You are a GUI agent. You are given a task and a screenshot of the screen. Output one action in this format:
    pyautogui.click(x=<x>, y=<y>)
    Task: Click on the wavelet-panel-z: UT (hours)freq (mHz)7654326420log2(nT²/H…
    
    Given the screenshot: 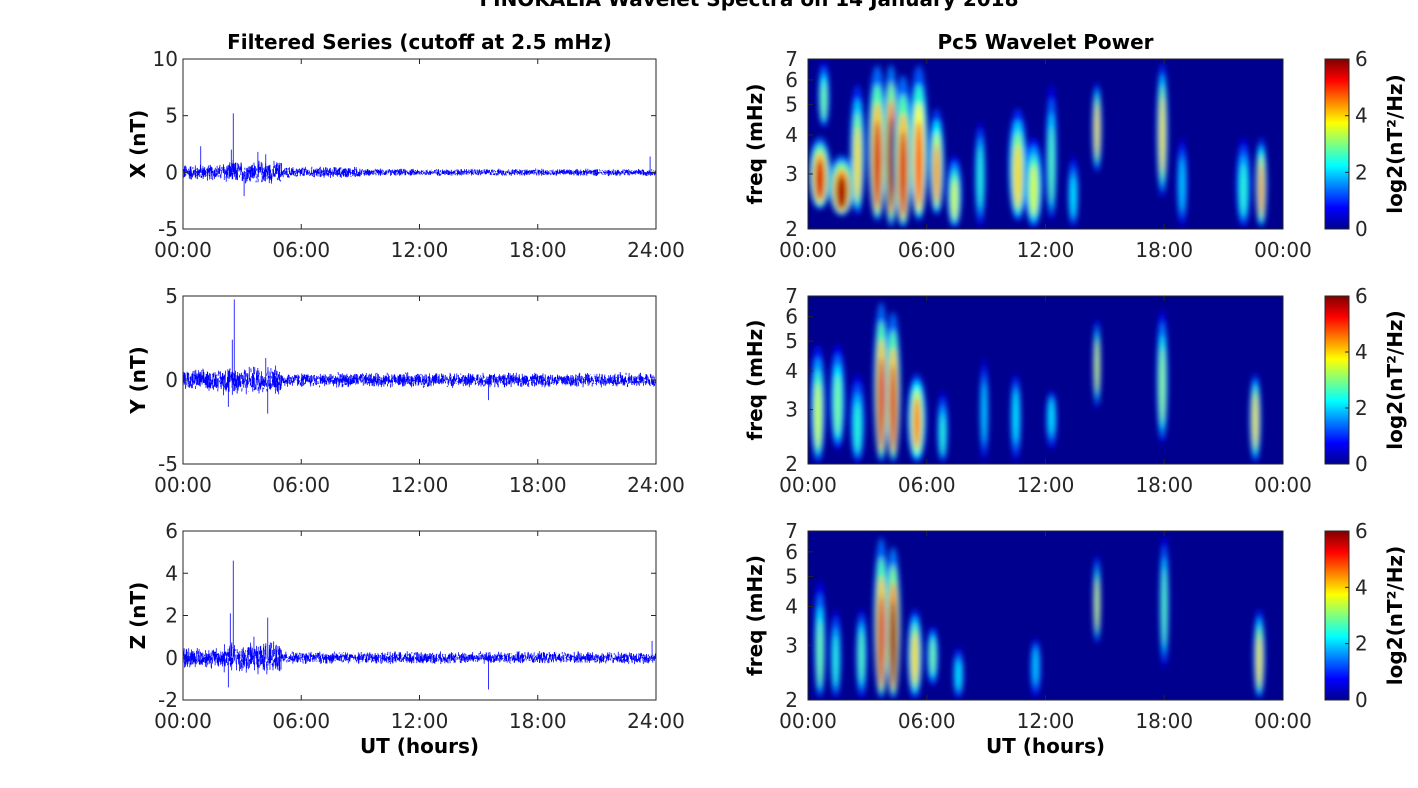 What is the action you would take?
    pyautogui.click(x=1075, y=638)
    